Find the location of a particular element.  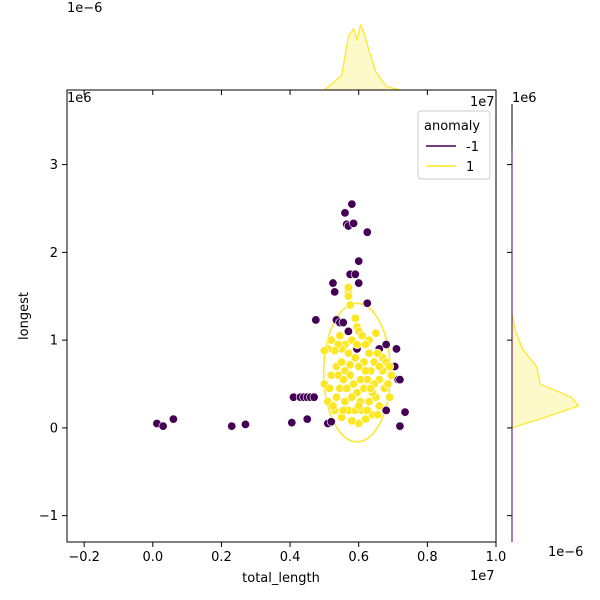

x-tick-label: 0.6 is located at coordinates (358, 557).